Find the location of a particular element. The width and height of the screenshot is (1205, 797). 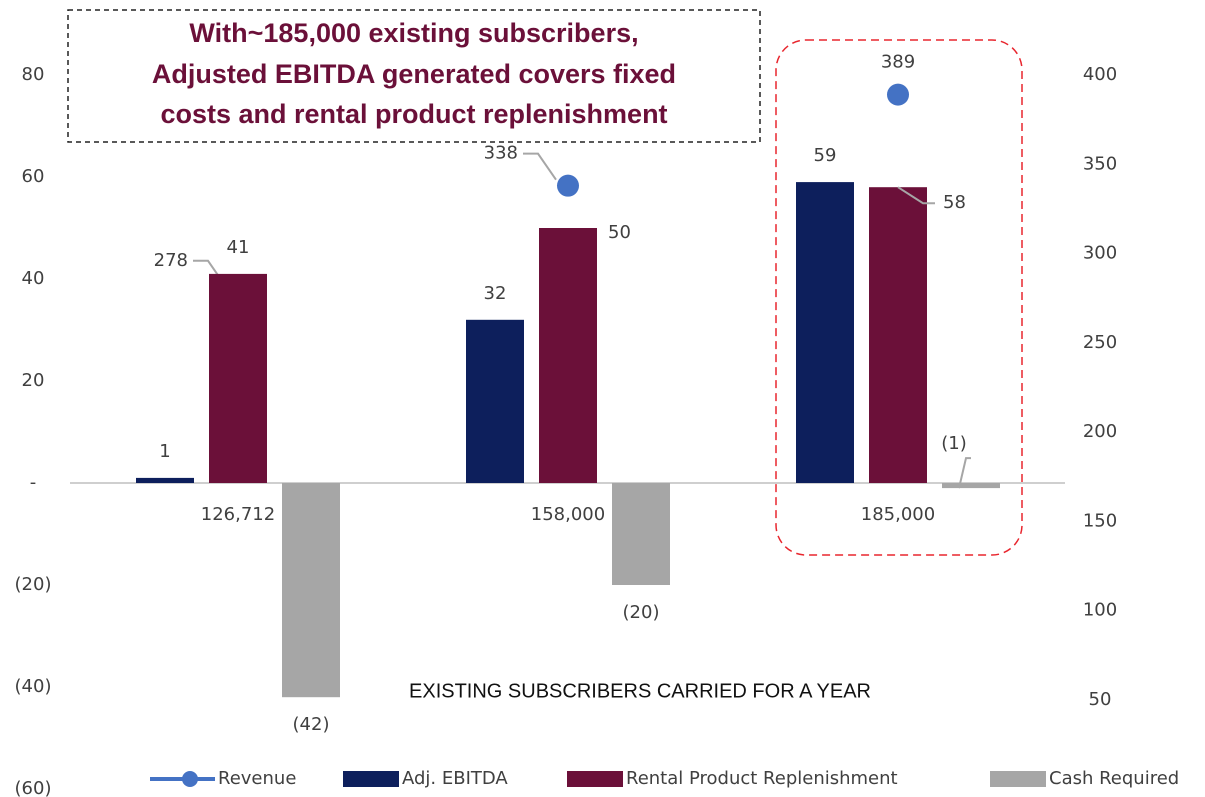

legend-label: Rental Product Replenishment is located at coordinates (762, 778).